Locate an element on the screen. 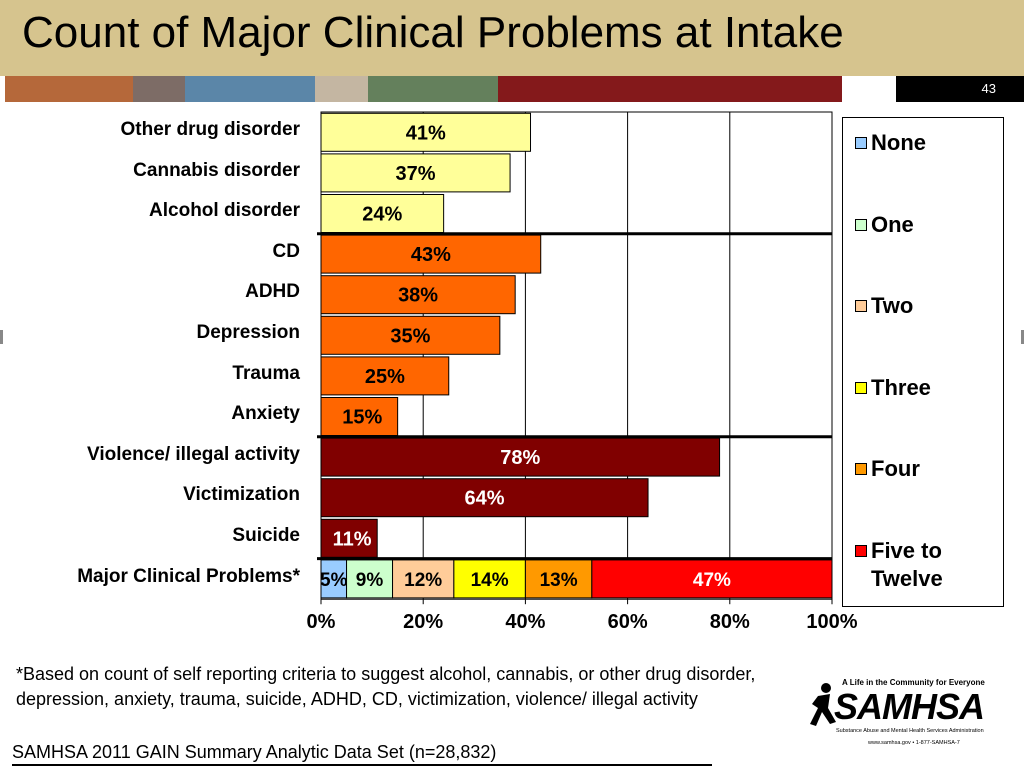 Image resolution: width=1024 pixels, height=768 pixels. category-label: Suicide is located at coordinates (266, 535).